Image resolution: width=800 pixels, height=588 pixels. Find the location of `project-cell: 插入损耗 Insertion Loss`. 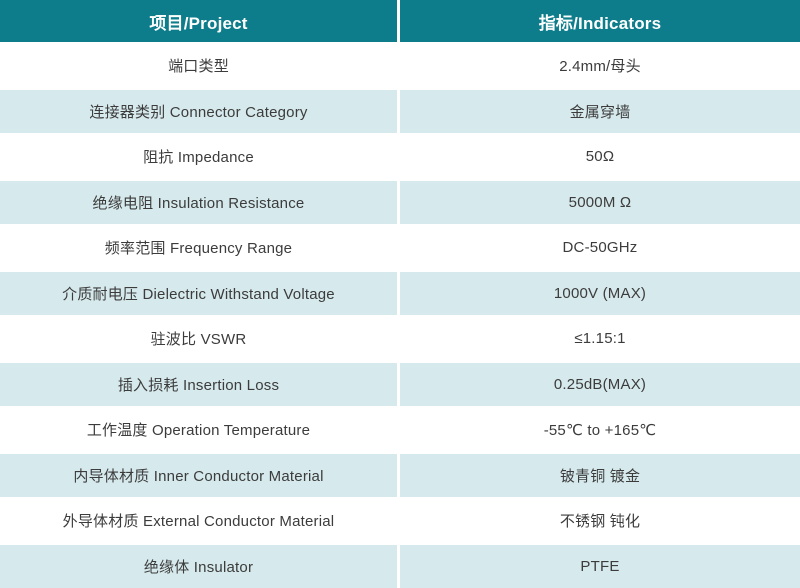

project-cell: 插入损耗 Insertion Loss is located at coordinates (200, 384).